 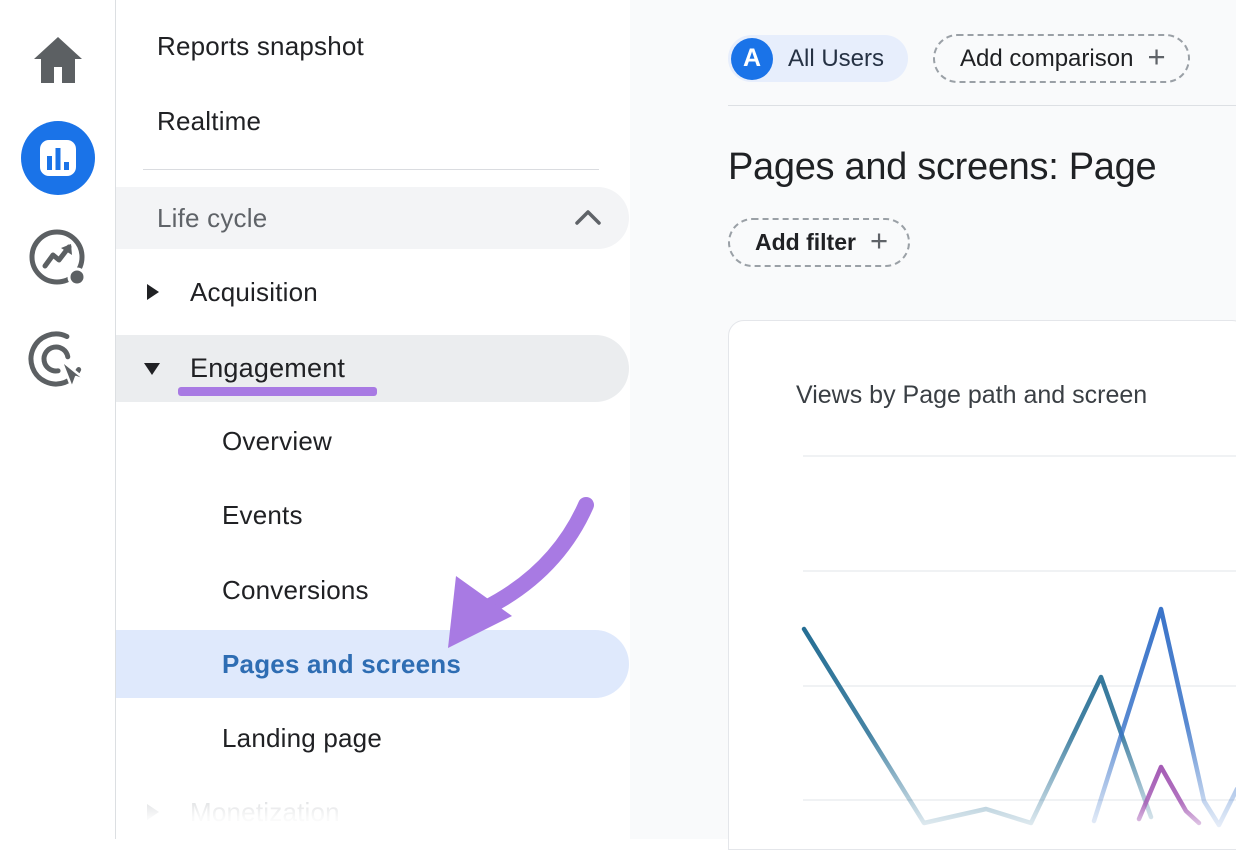 I want to click on explore-icon, so click(x=57, y=258).